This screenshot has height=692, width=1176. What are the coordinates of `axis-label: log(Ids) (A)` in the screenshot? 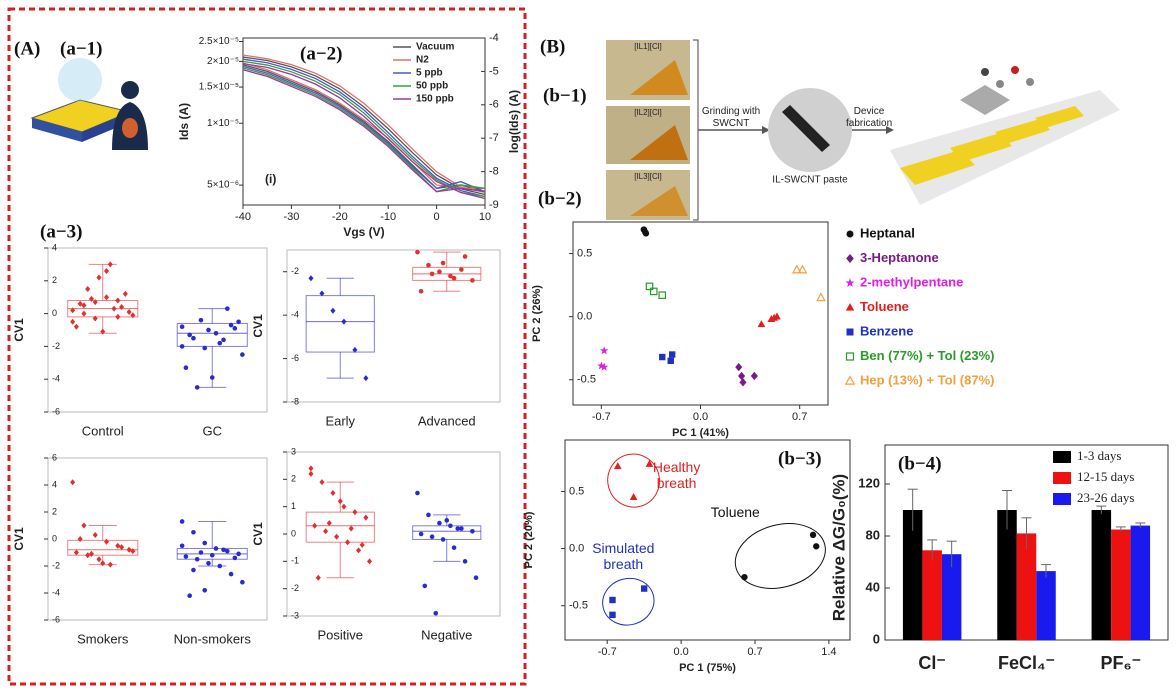 It's located at (514, 121).